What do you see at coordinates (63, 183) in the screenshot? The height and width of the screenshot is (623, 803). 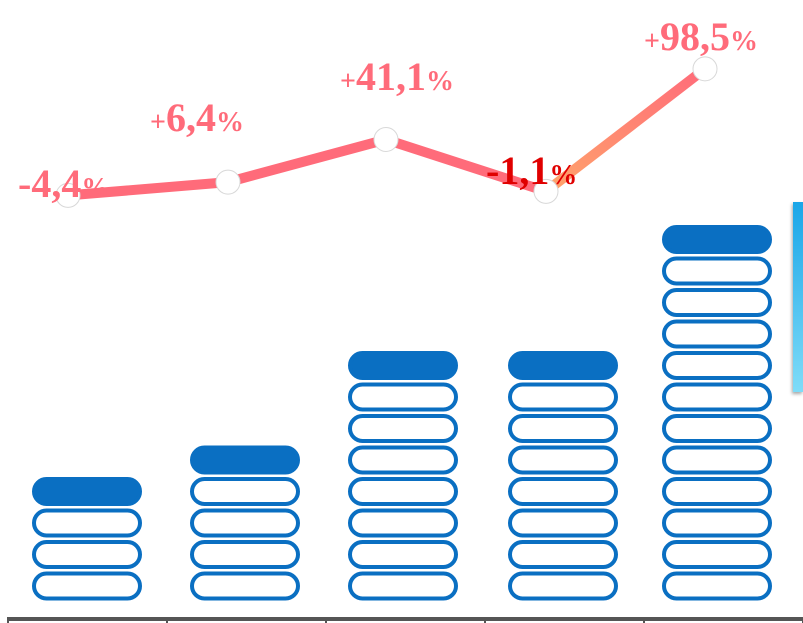 I see `growth-label-1: -4,4%` at bounding box center [63, 183].